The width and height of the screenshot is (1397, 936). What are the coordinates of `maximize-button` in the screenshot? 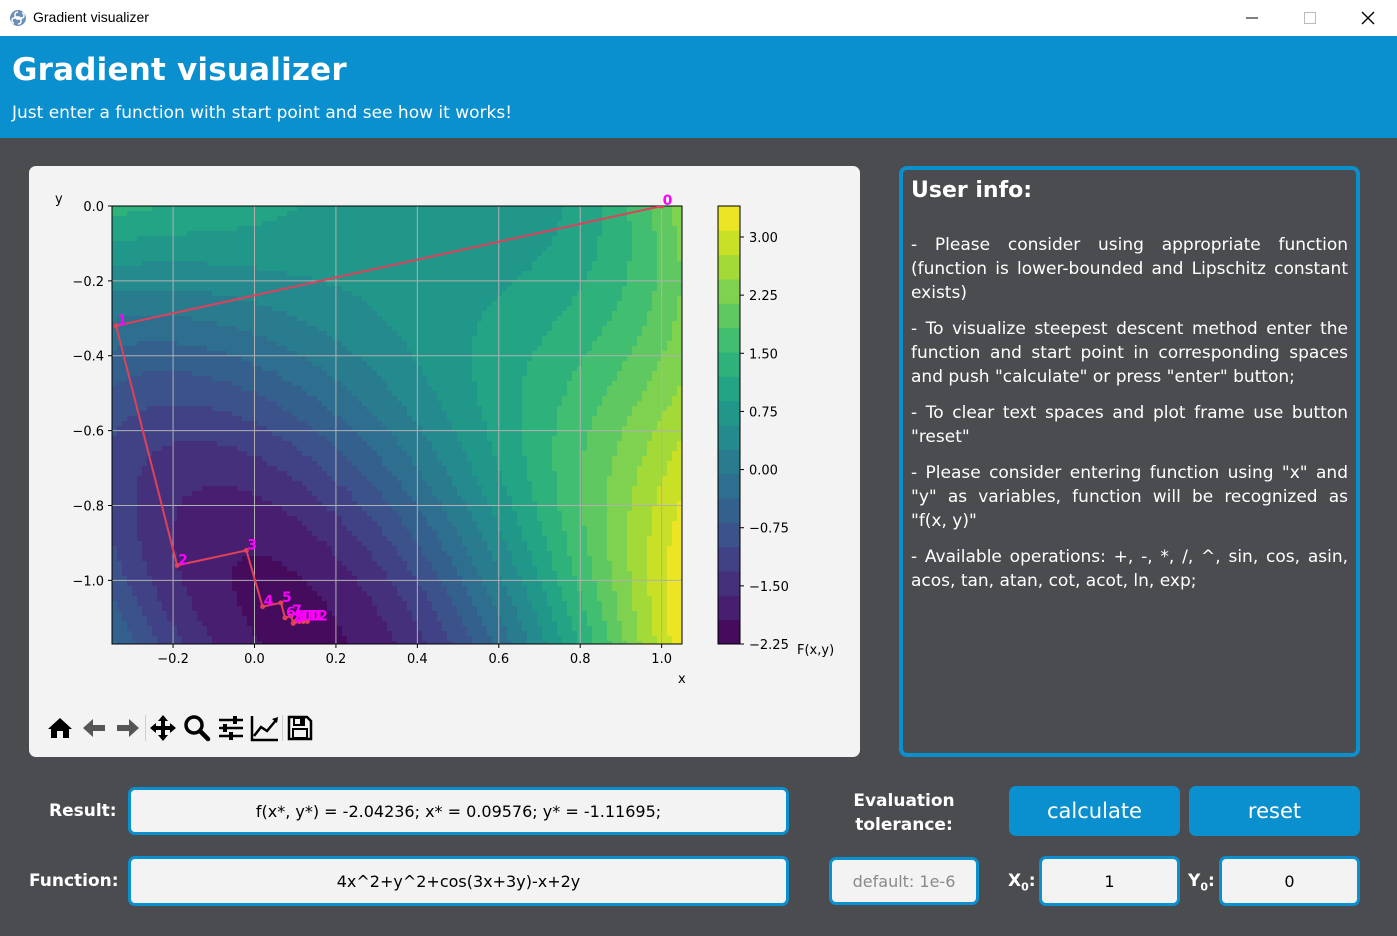 It's located at (1310, 18).